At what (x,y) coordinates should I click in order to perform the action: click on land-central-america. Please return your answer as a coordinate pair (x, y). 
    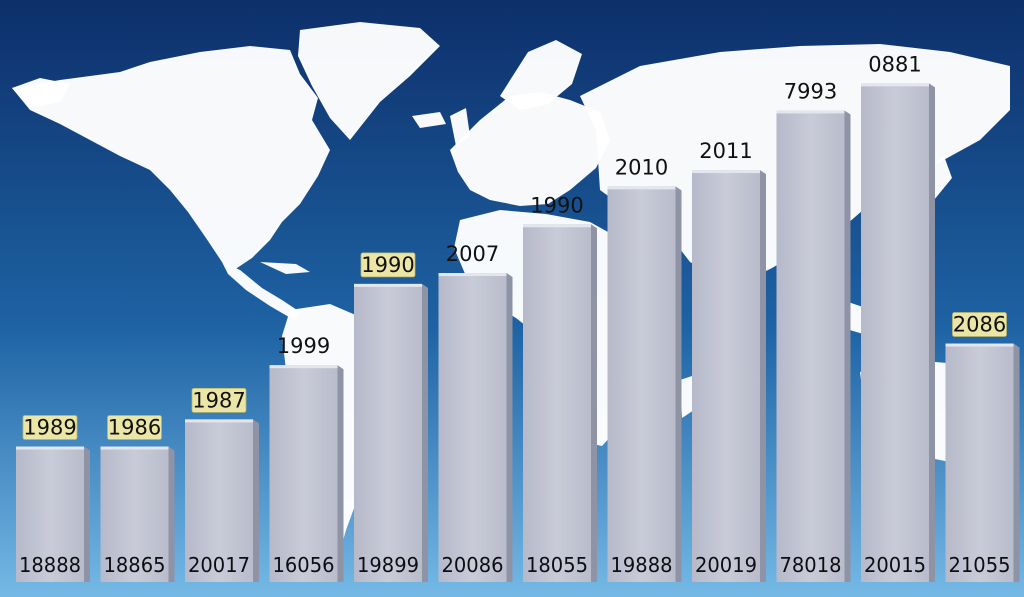
    Looking at the image, I should click on (261, 291).